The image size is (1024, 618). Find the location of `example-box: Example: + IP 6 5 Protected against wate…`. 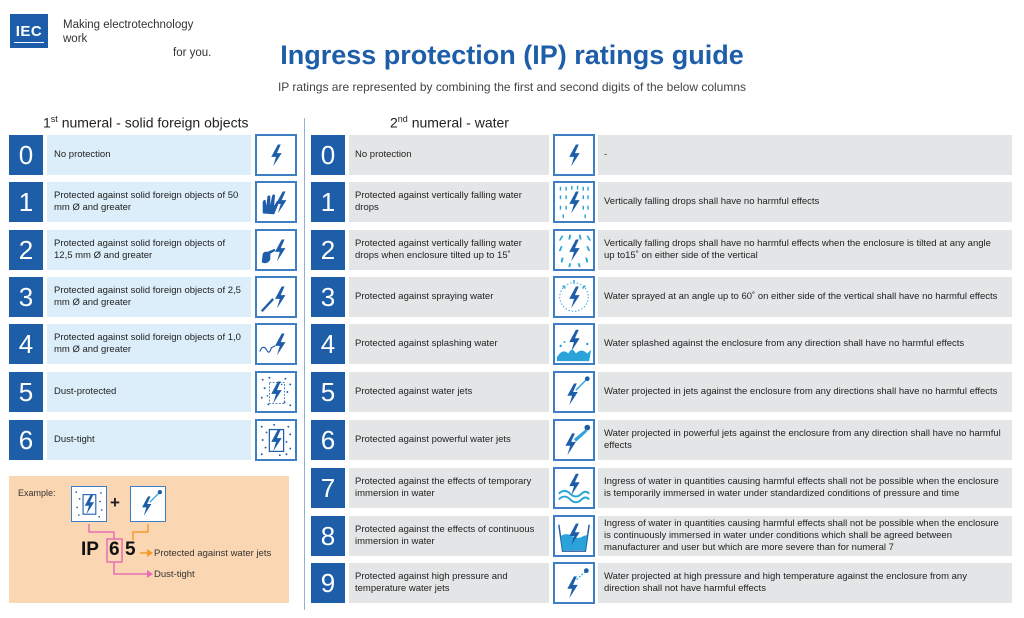

example-box: Example: + IP 6 5 Protected against wate… is located at coordinates (149, 539).